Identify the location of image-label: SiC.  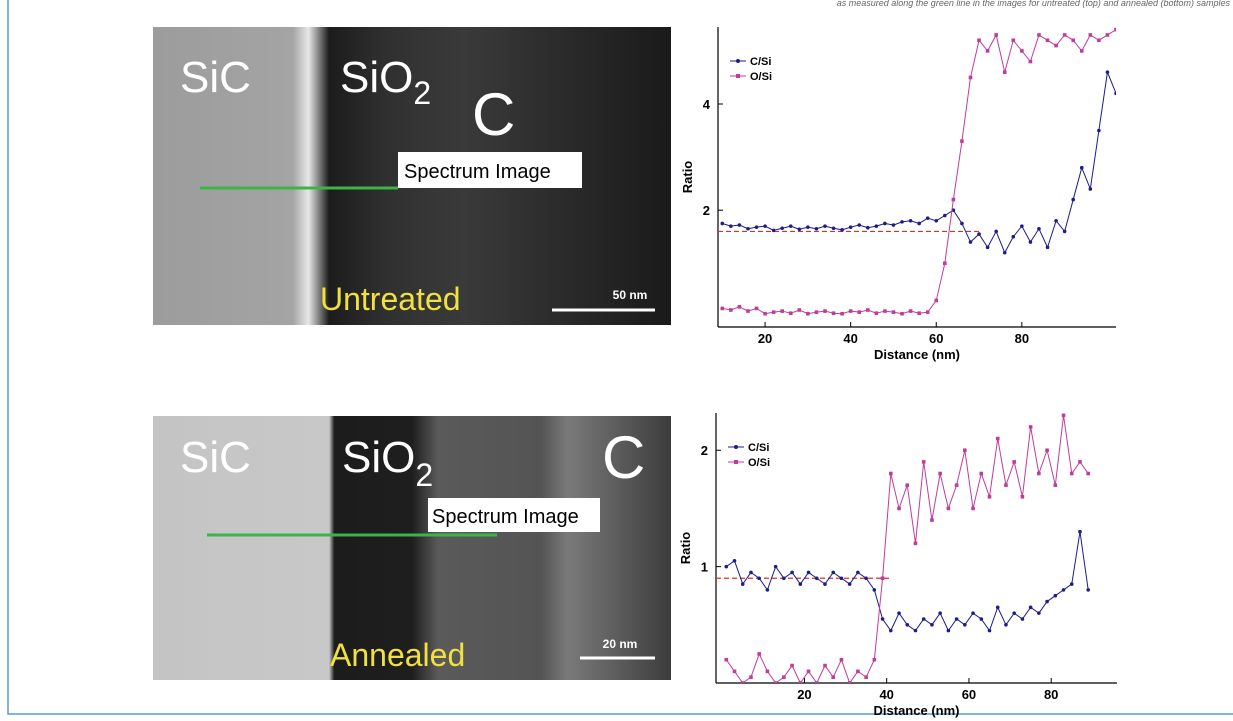
(215, 77).